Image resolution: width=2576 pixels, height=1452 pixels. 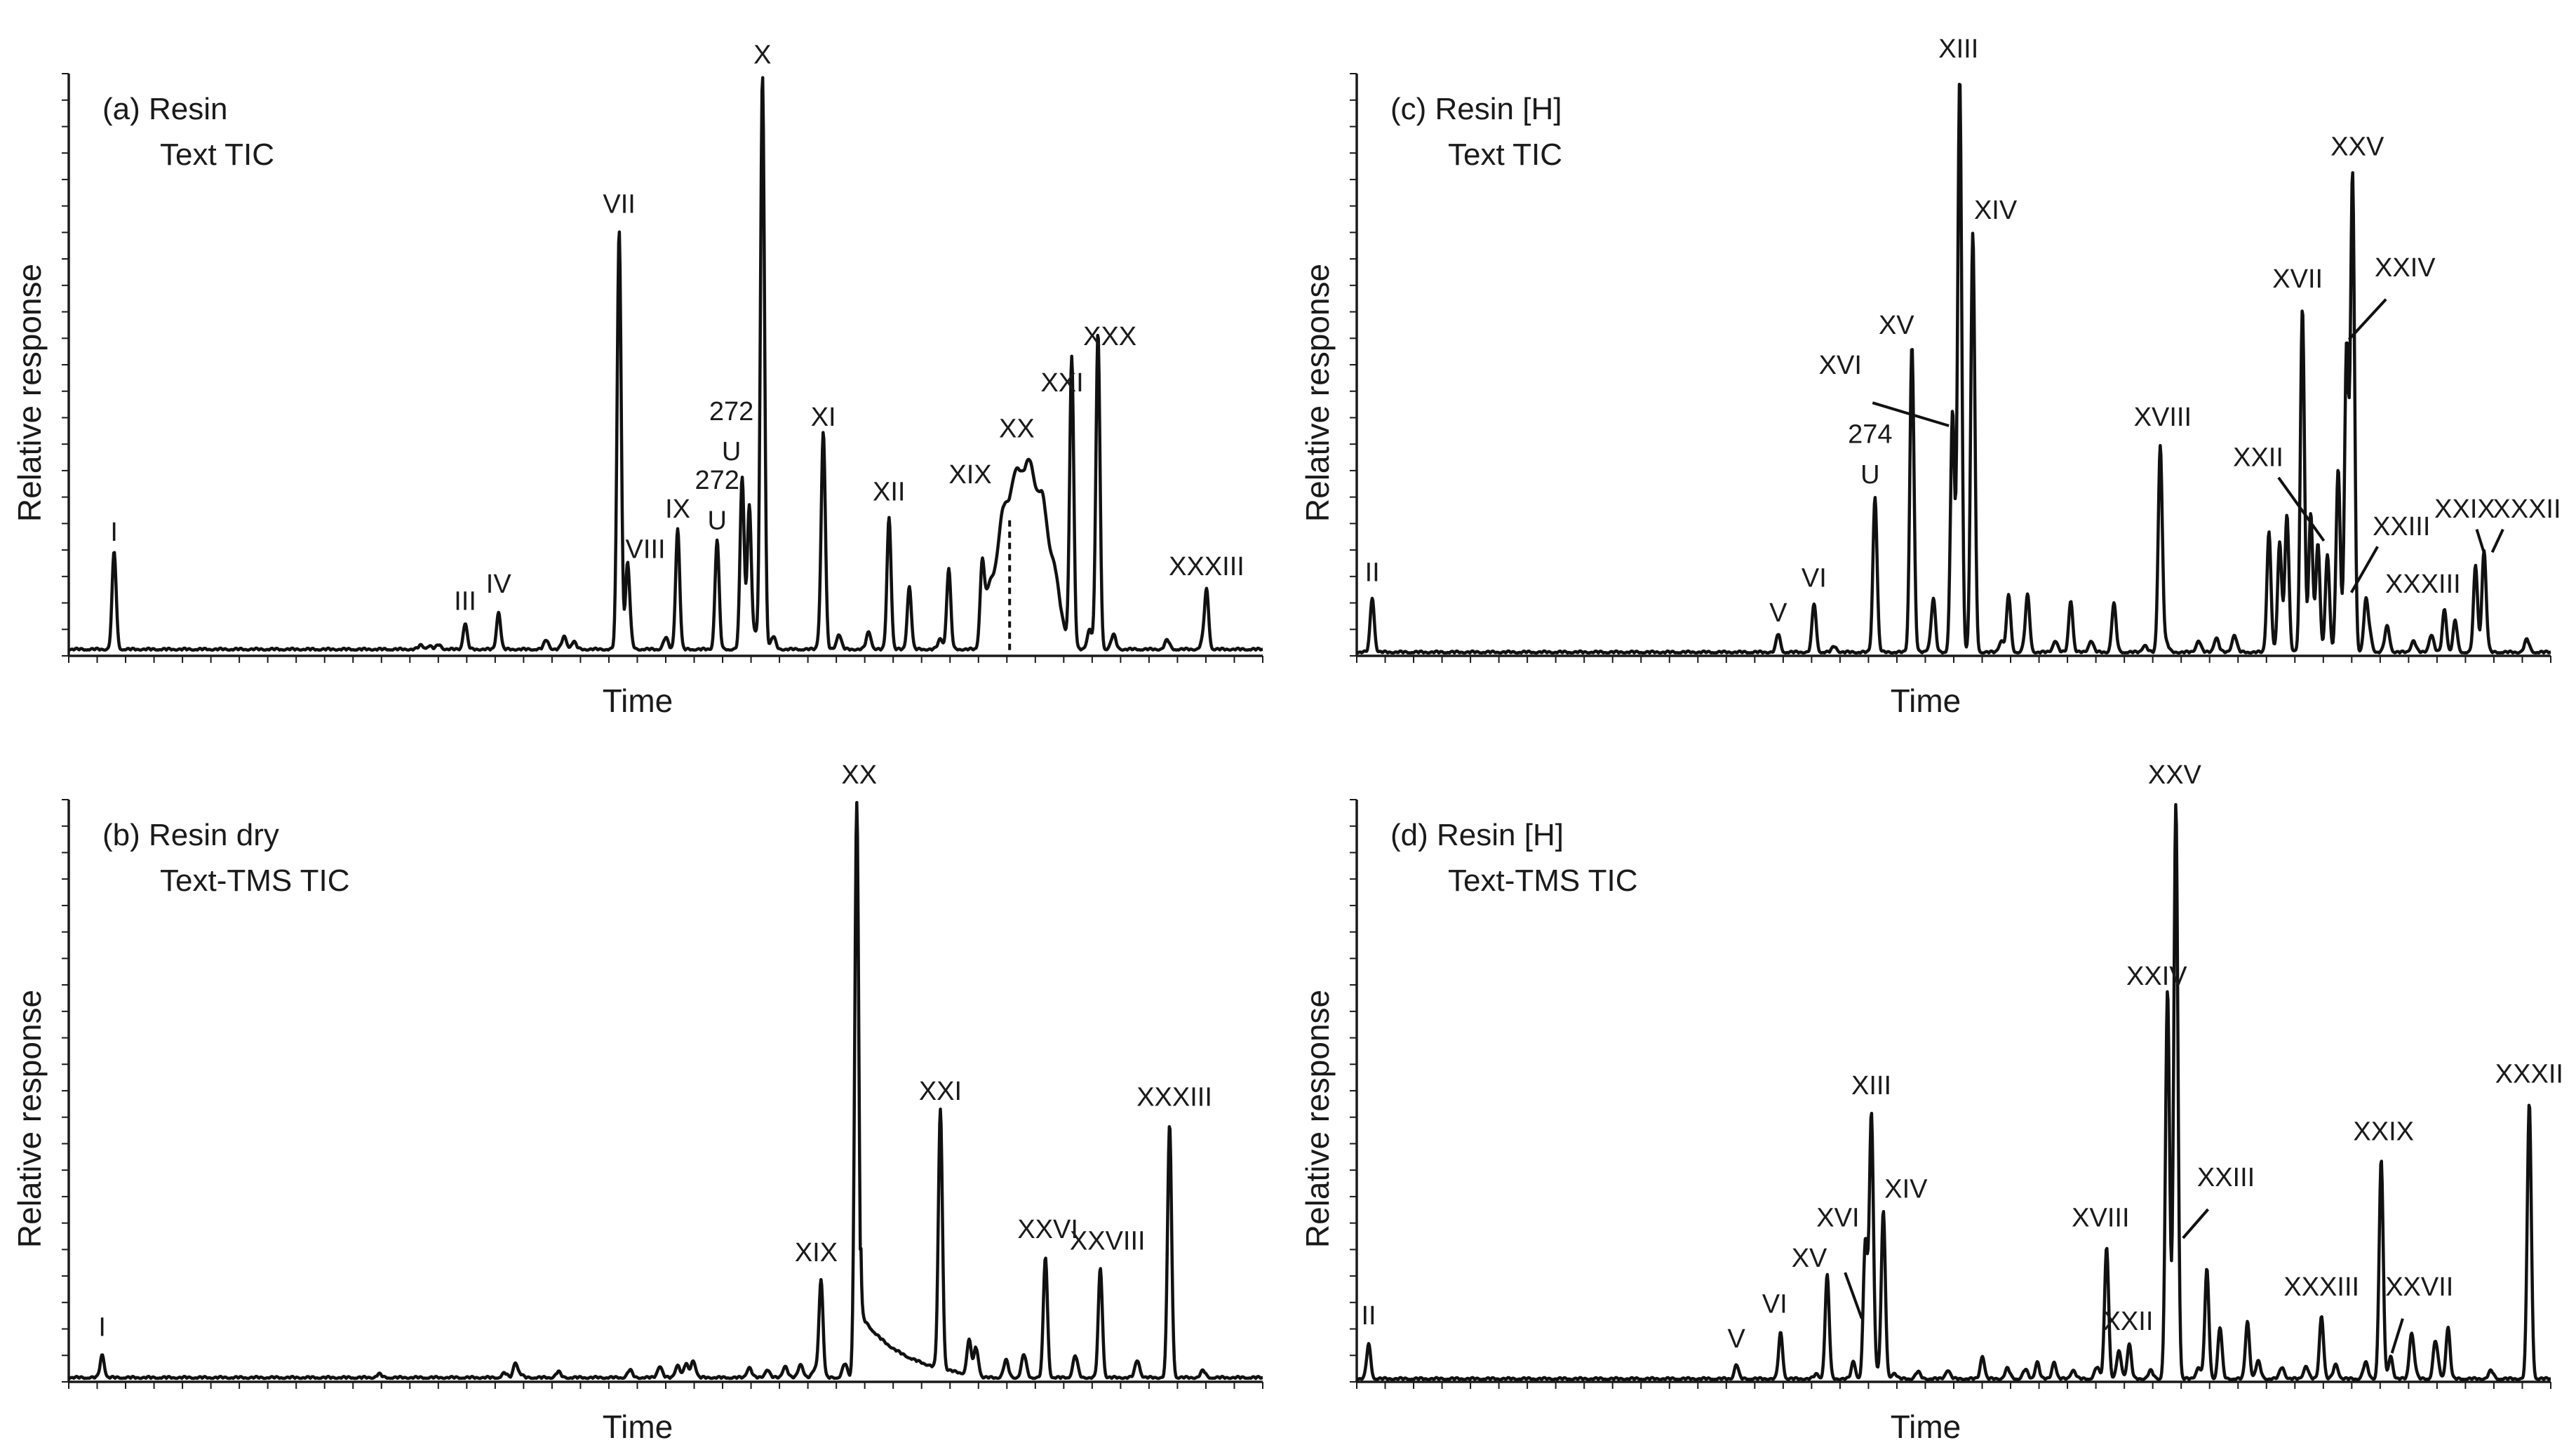 What do you see at coordinates (2397, 1336) in the screenshot?
I see `leader-line-xxvii` at bounding box center [2397, 1336].